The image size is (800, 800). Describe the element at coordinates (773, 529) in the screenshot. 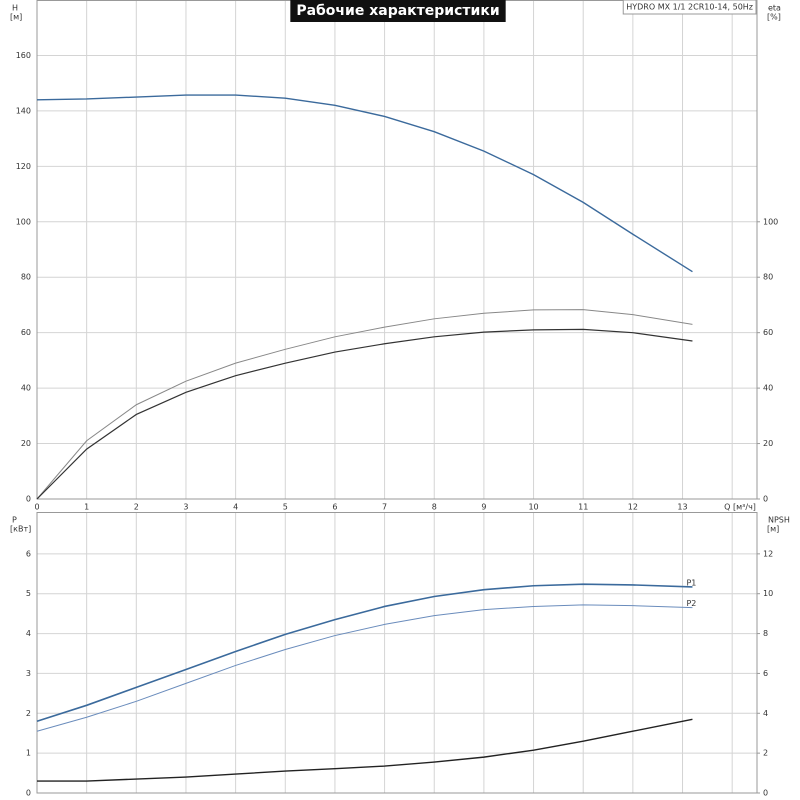

I see `y2-axis-unit: [м]` at that location.